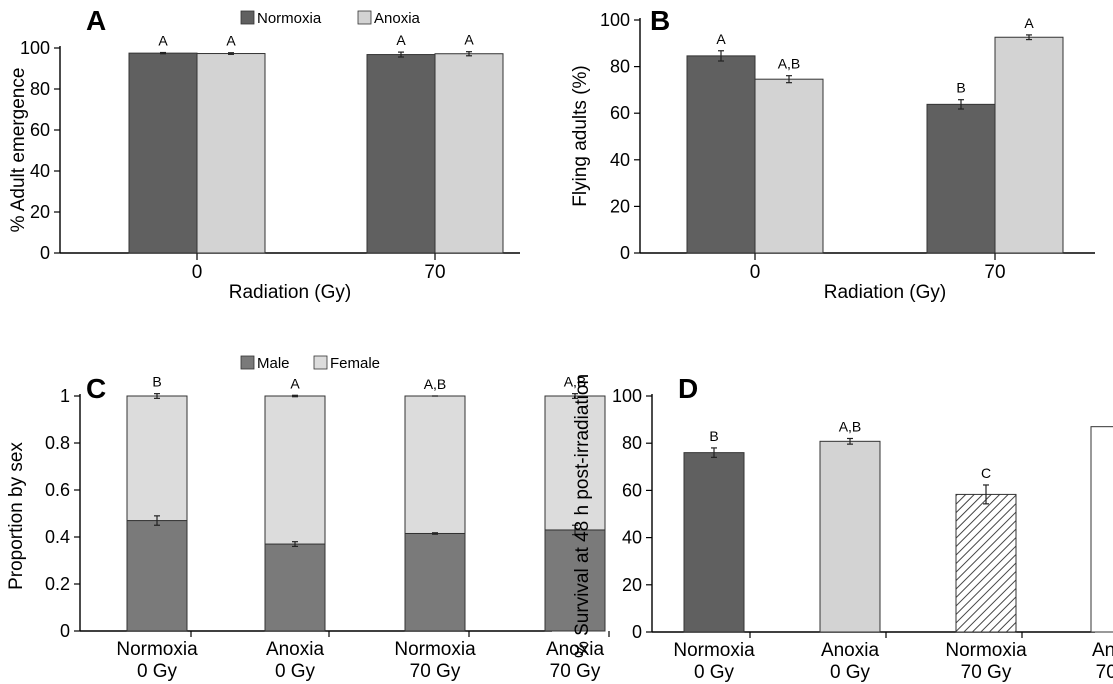  What do you see at coordinates (688, 388) in the screenshot?
I see `panel-label: D` at bounding box center [688, 388].